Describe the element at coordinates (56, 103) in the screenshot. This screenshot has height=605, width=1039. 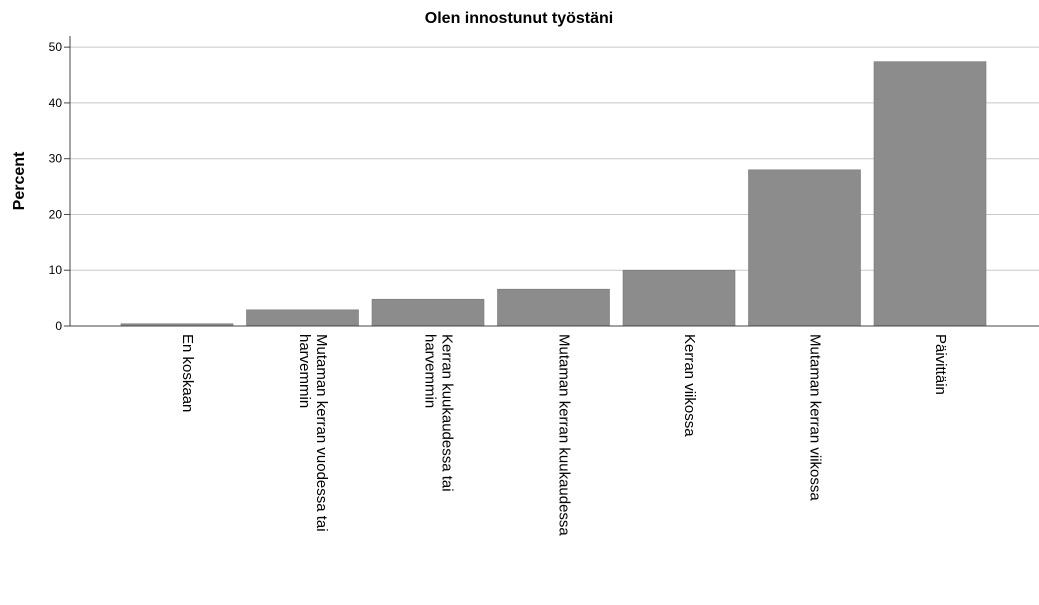
I see `y-tick-label: 40` at that location.